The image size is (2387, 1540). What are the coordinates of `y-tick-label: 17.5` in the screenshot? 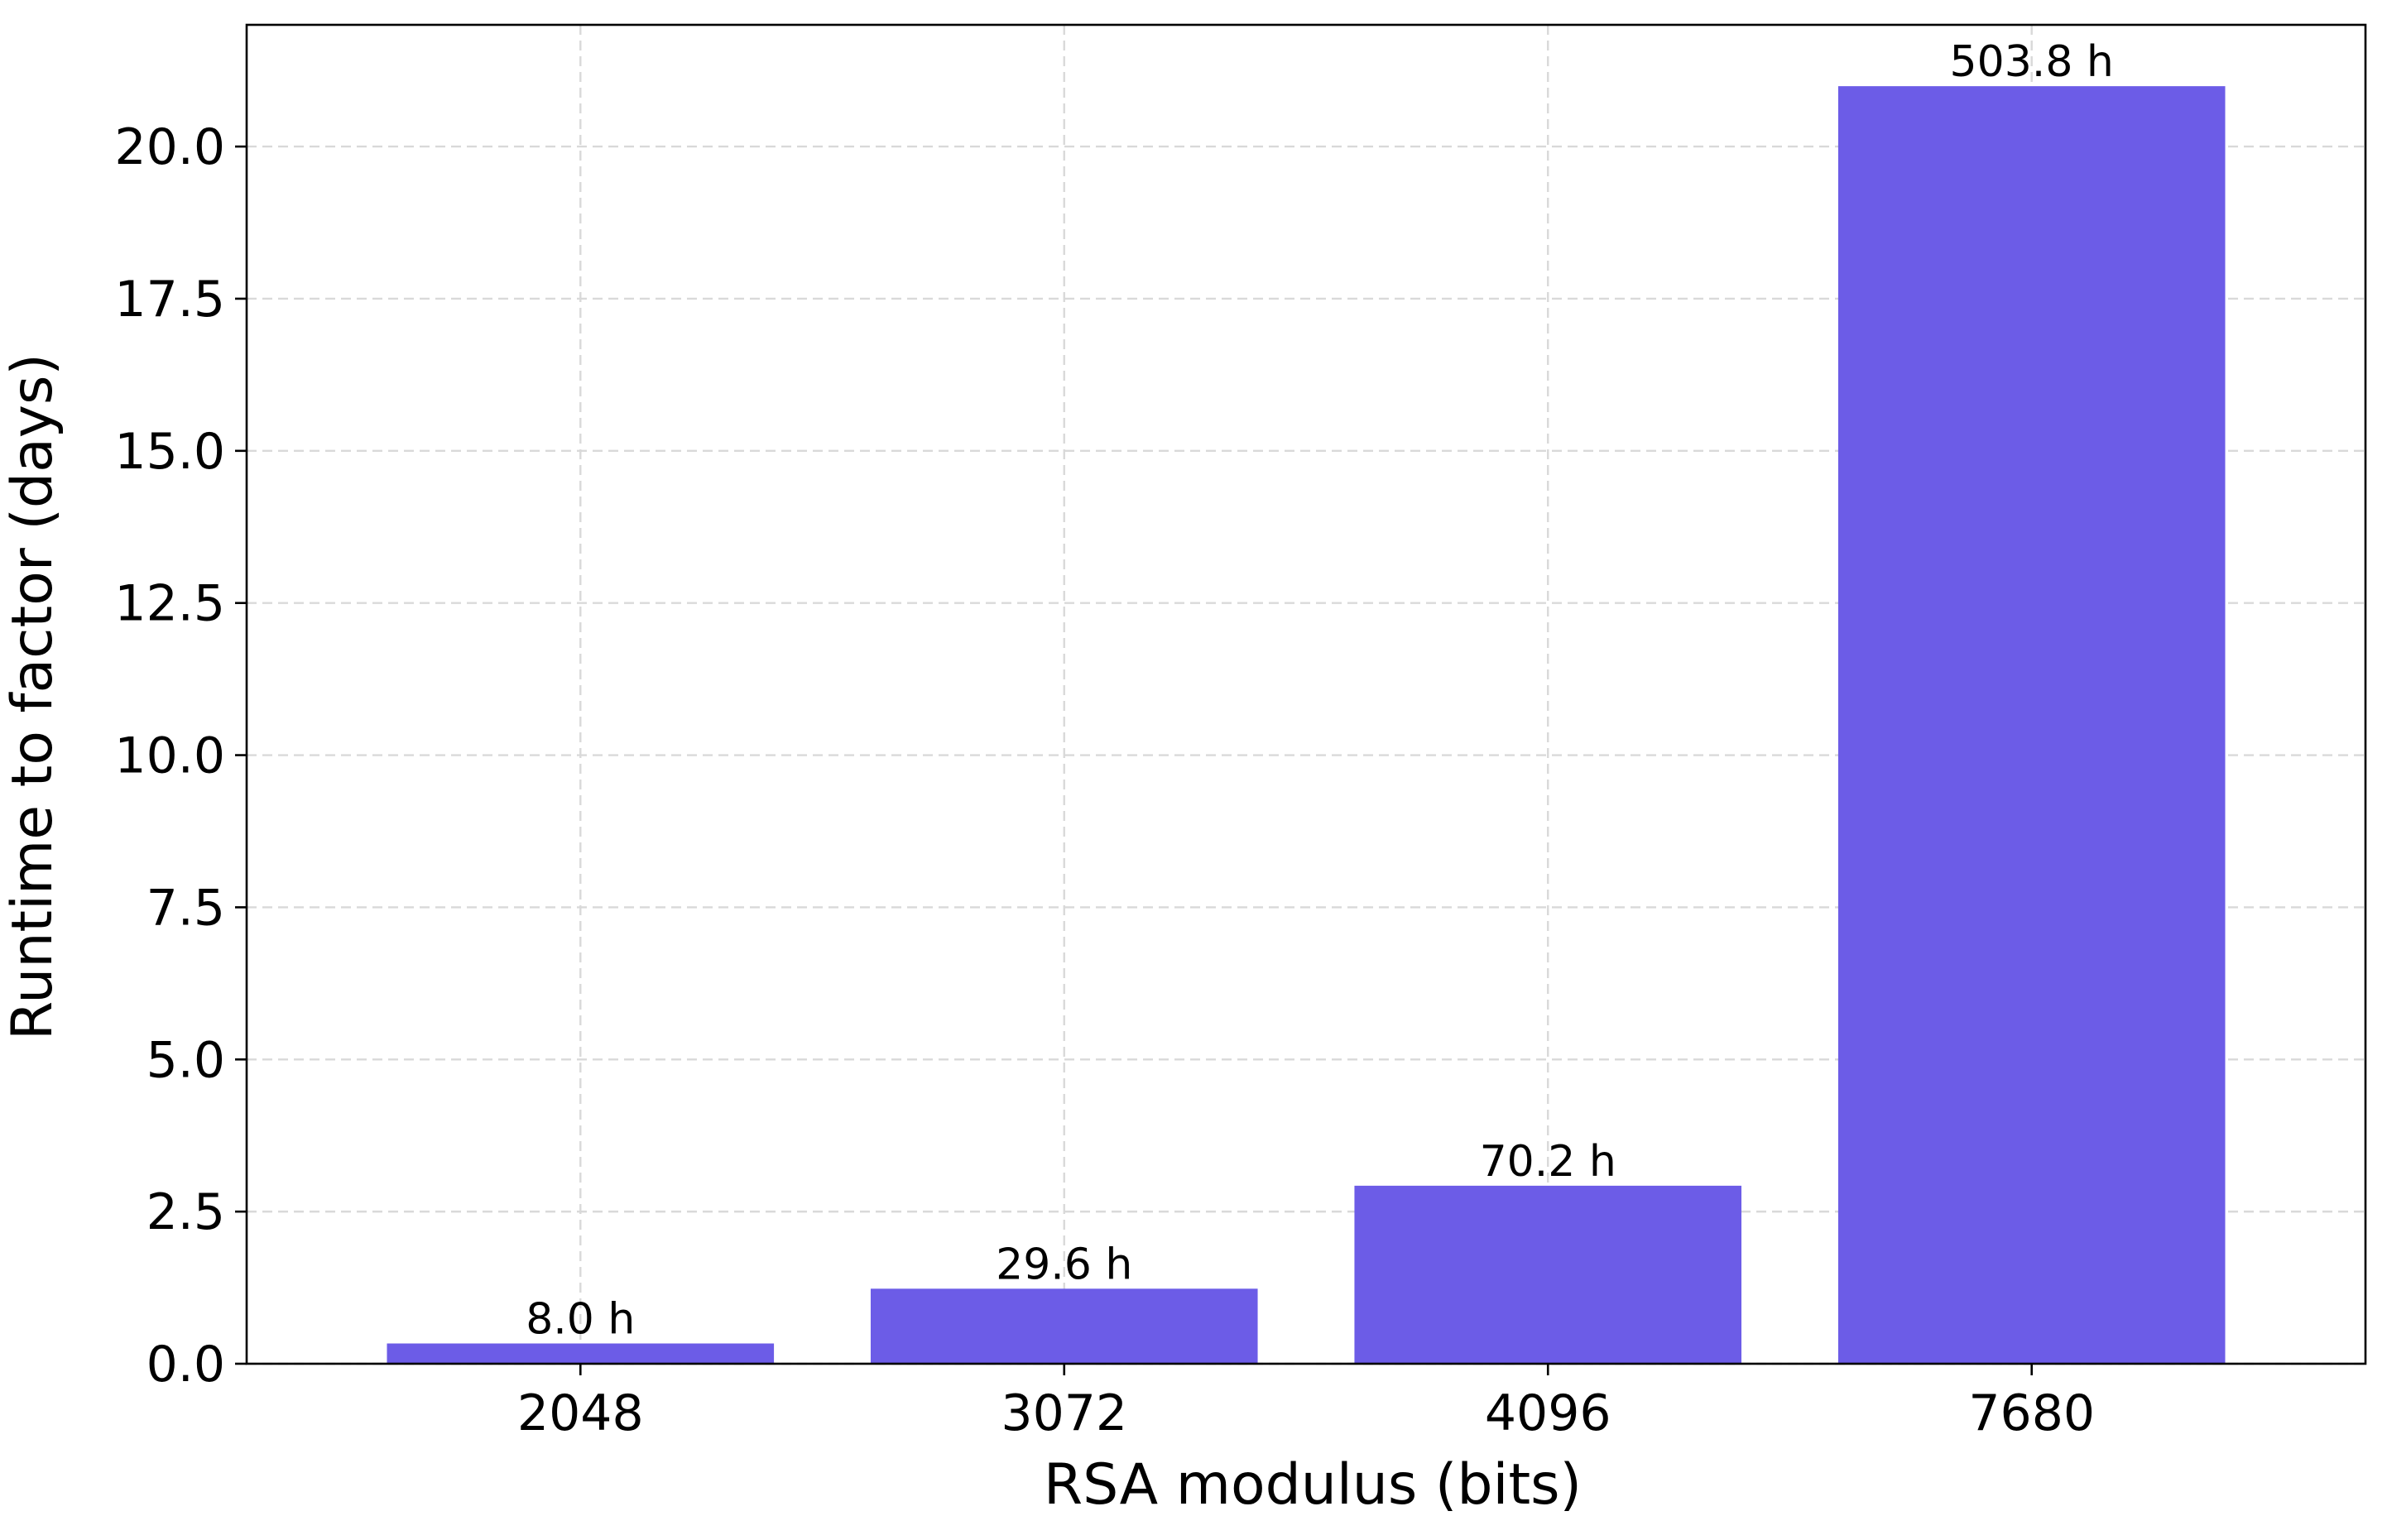 It's located at (169, 300).